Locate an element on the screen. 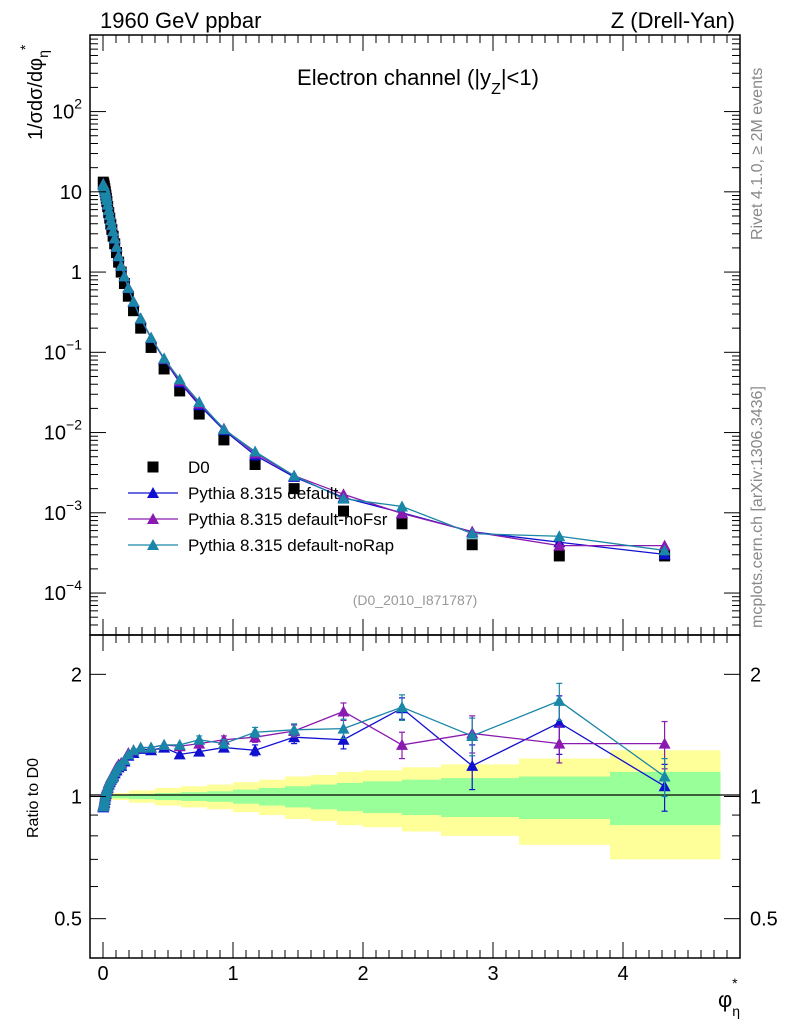 The height and width of the screenshot is (1024, 786). main-y-tick-label: 10⁻¹ is located at coordinates (63, 350).